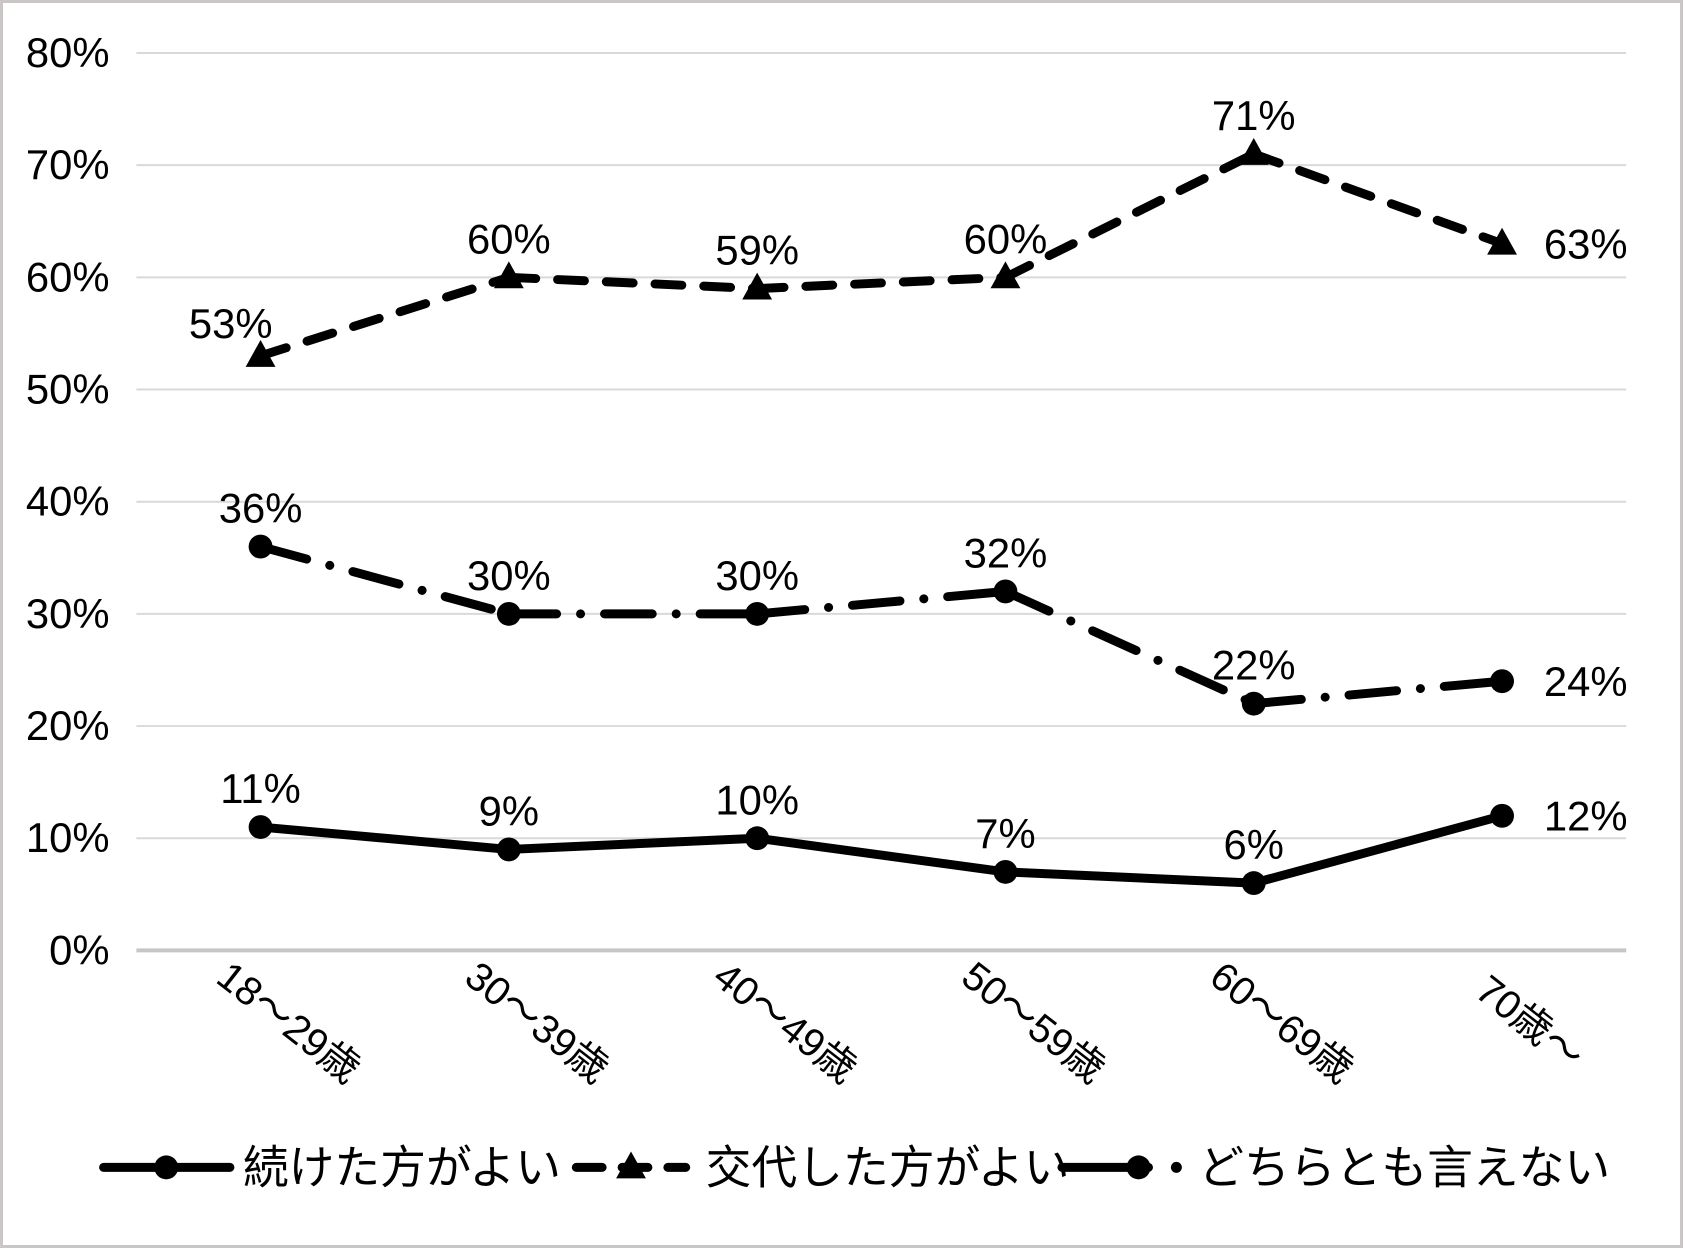 This screenshot has height=1250, width=1683. What do you see at coordinates (509, 811) in the screenshot?
I see `data-label: 9%` at bounding box center [509, 811].